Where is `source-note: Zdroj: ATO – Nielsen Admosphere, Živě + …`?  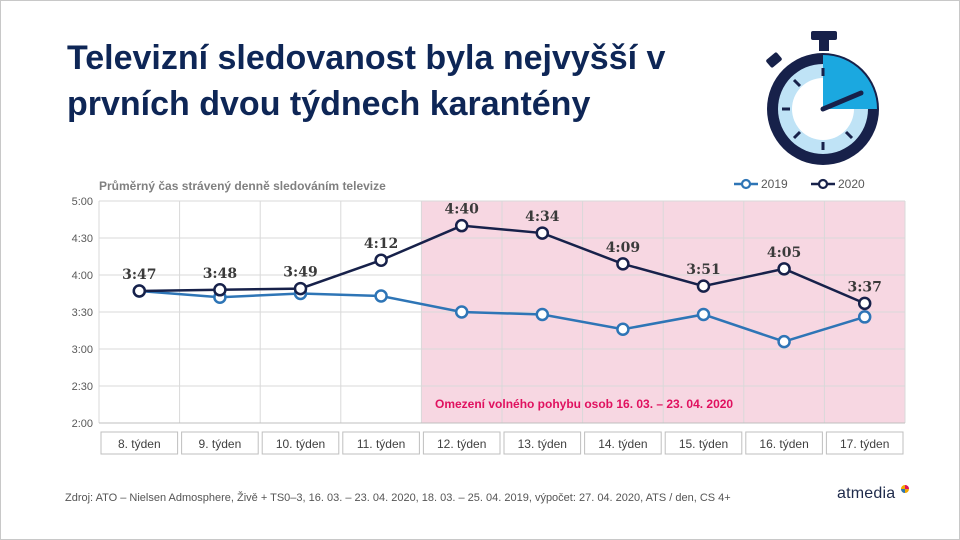 source-note: Zdroj: ATO – Nielsen Admosphere, Živě + … is located at coordinates (398, 498).